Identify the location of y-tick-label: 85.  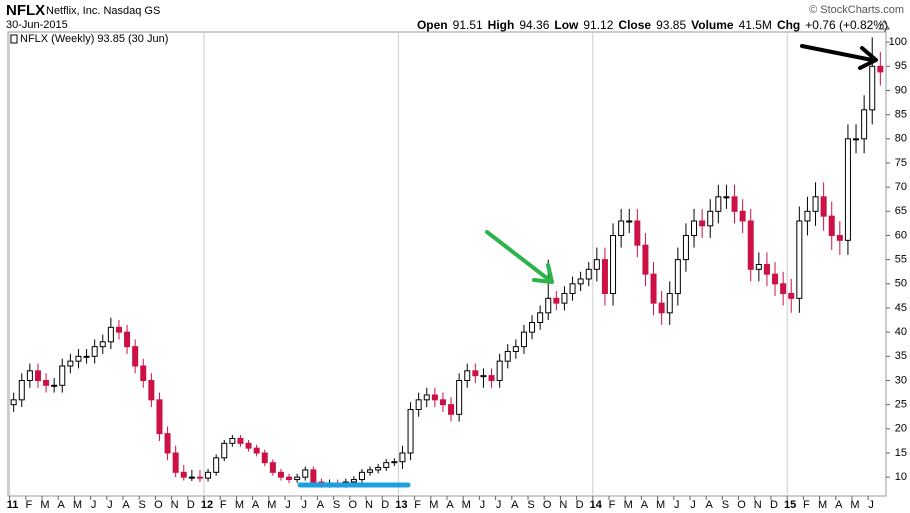
(901, 115).